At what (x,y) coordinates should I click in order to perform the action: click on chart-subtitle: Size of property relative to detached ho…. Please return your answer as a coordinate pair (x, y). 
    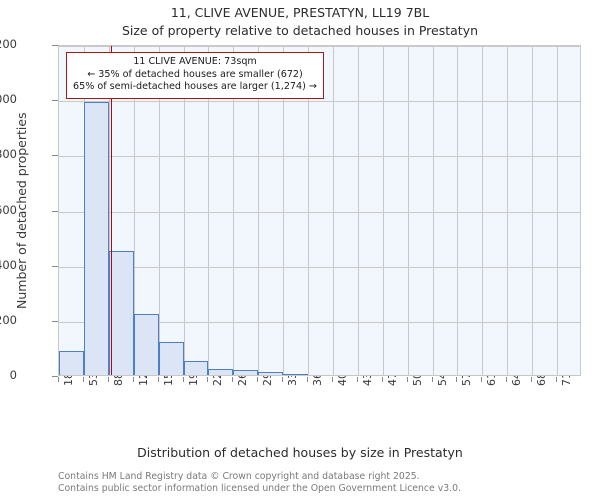
    Looking at the image, I should click on (300, 30).